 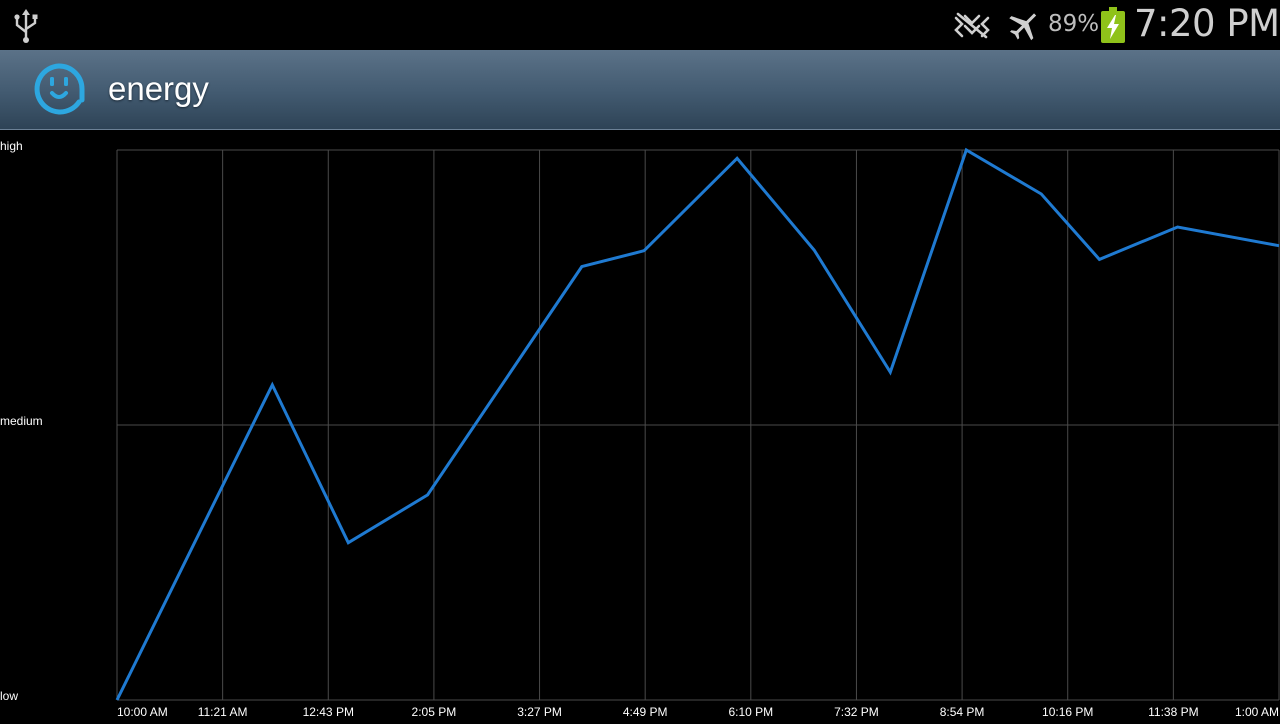 What do you see at coordinates (11, 146) in the screenshot?
I see `y-tick-label: high` at bounding box center [11, 146].